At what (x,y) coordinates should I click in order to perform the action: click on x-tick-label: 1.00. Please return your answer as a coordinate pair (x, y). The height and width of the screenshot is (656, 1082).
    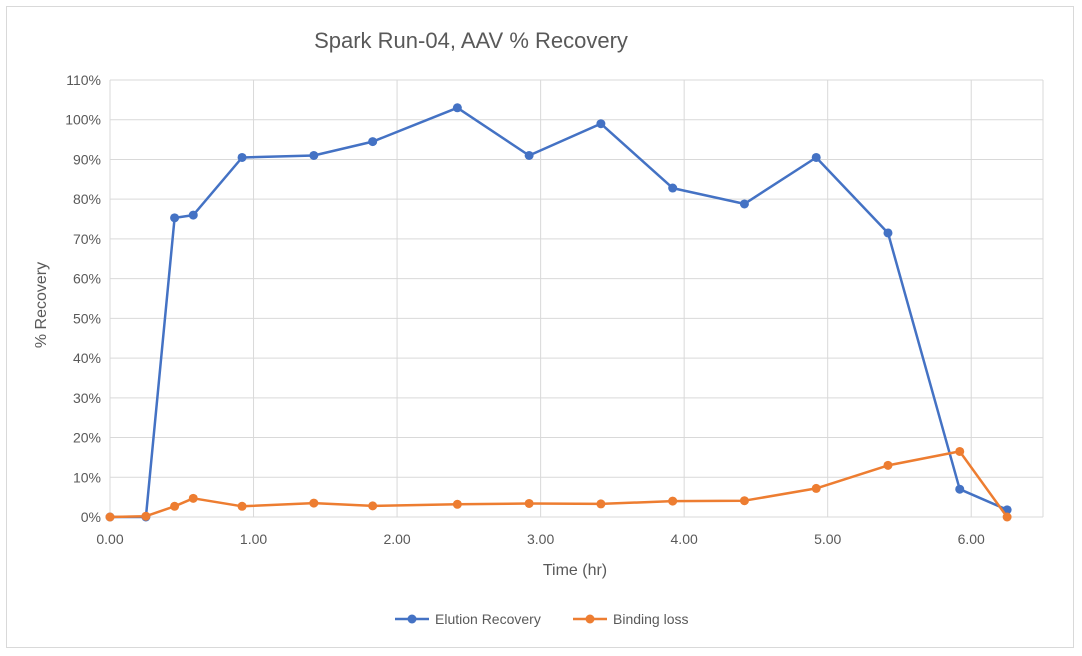
    Looking at the image, I should click on (253, 539).